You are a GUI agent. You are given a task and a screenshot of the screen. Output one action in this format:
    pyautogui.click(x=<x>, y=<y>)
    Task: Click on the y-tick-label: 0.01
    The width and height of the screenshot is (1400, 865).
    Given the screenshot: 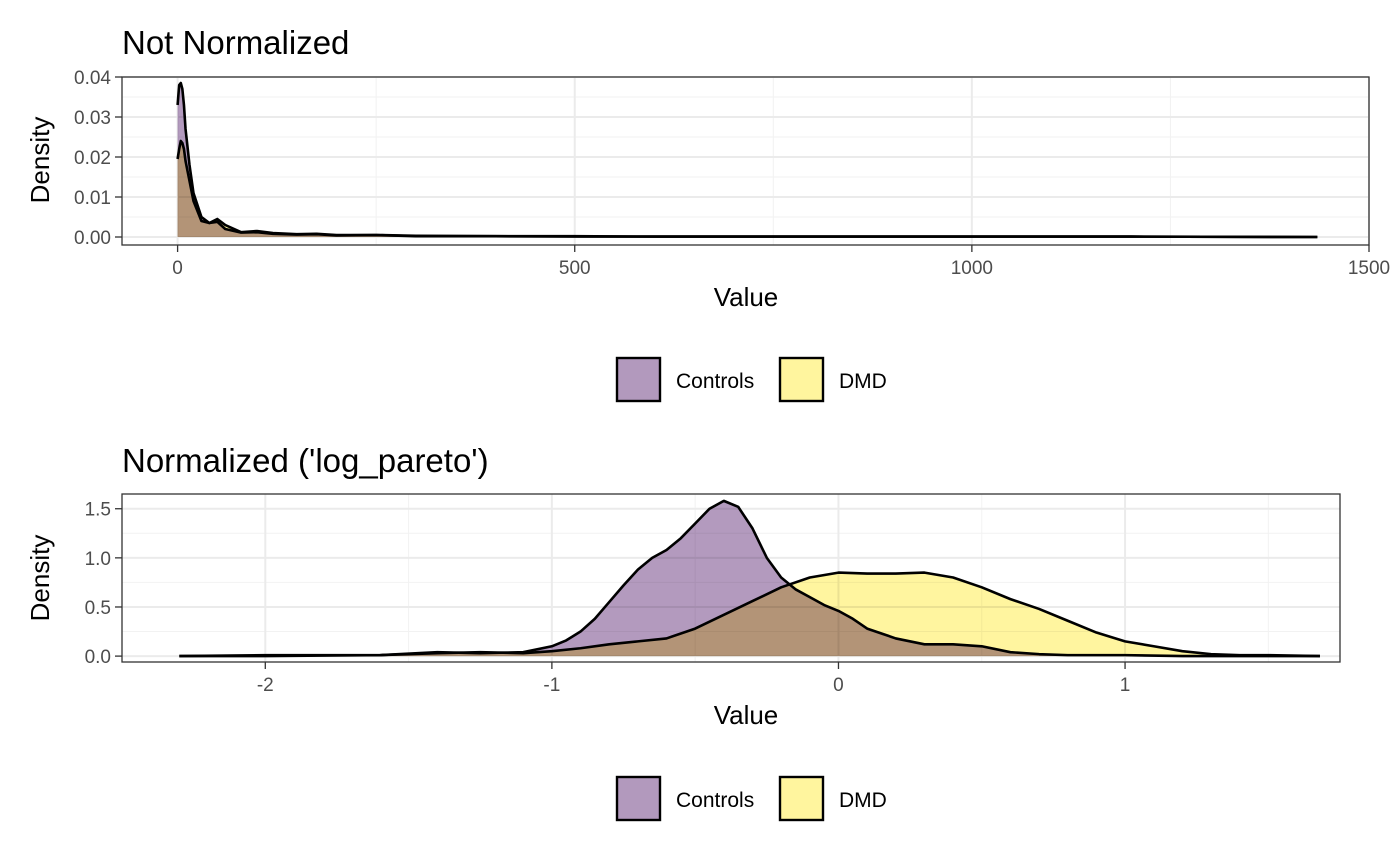 What is the action you would take?
    pyautogui.click(x=92, y=198)
    